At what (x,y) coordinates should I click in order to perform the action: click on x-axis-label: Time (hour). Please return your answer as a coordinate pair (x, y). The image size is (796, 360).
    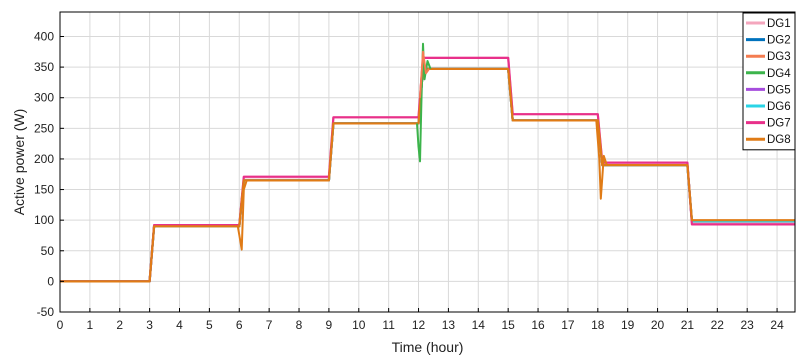
    Looking at the image, I should click on (428, 347).